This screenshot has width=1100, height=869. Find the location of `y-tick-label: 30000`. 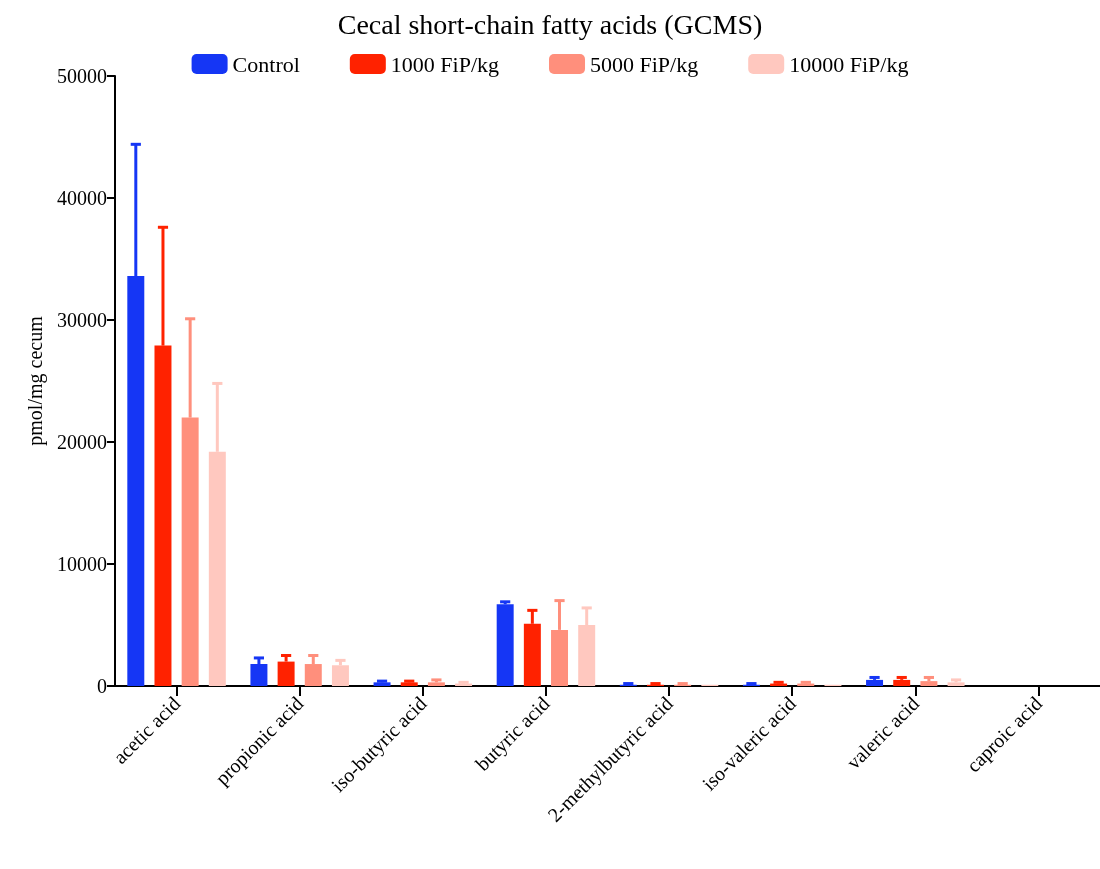

y-tick-label: 30000 is located at coordinates (82, 320).